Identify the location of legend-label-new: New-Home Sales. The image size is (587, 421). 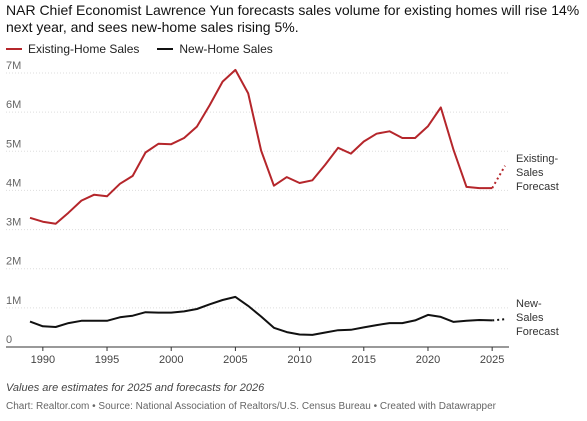
(226, 49).